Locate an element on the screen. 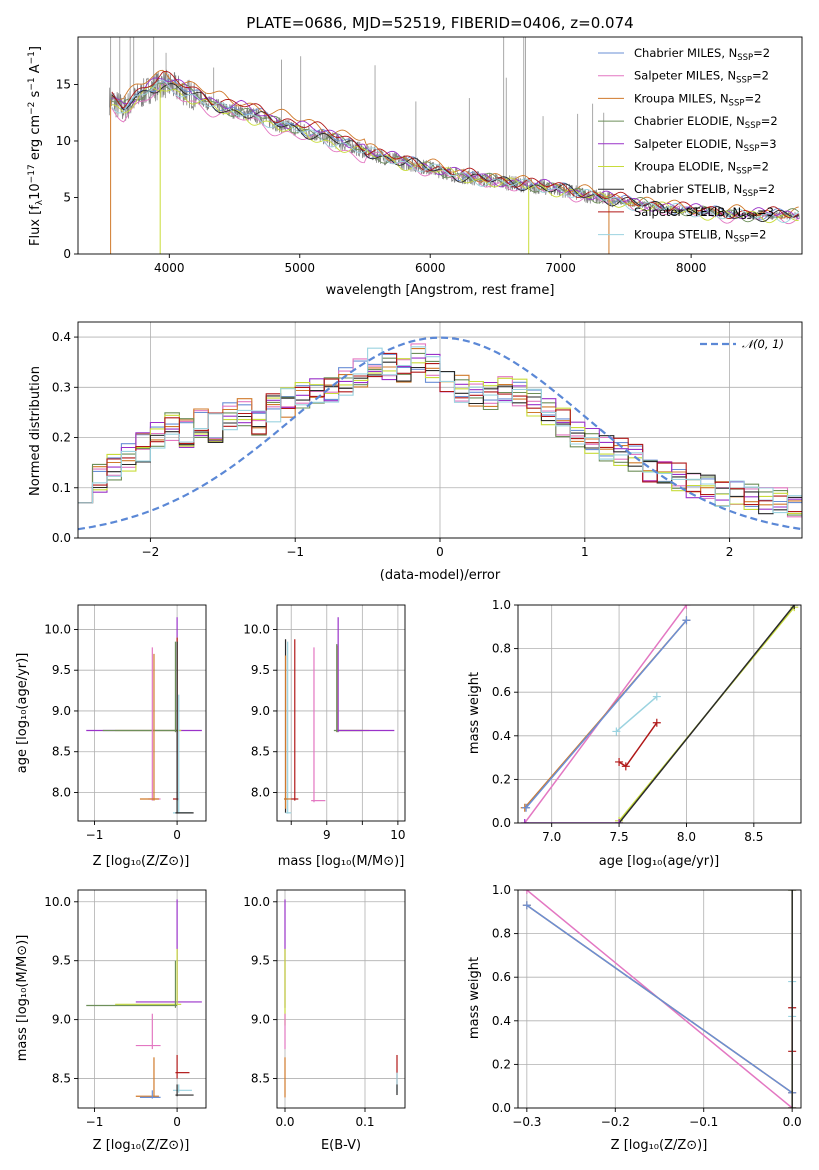  y-tick-label: 0.0 is located at coordinates (501, 823).